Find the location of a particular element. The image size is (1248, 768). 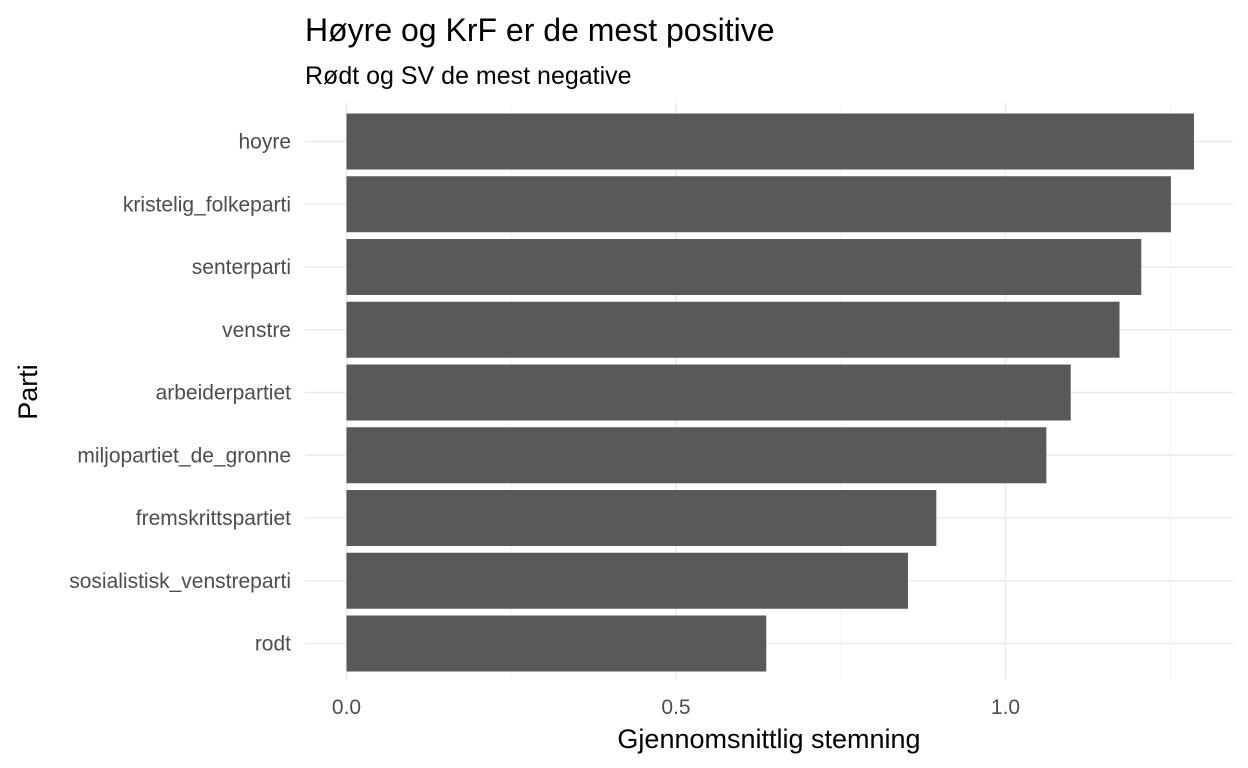

x-tick-label: 0.5 is located at coordinates (675, 707).